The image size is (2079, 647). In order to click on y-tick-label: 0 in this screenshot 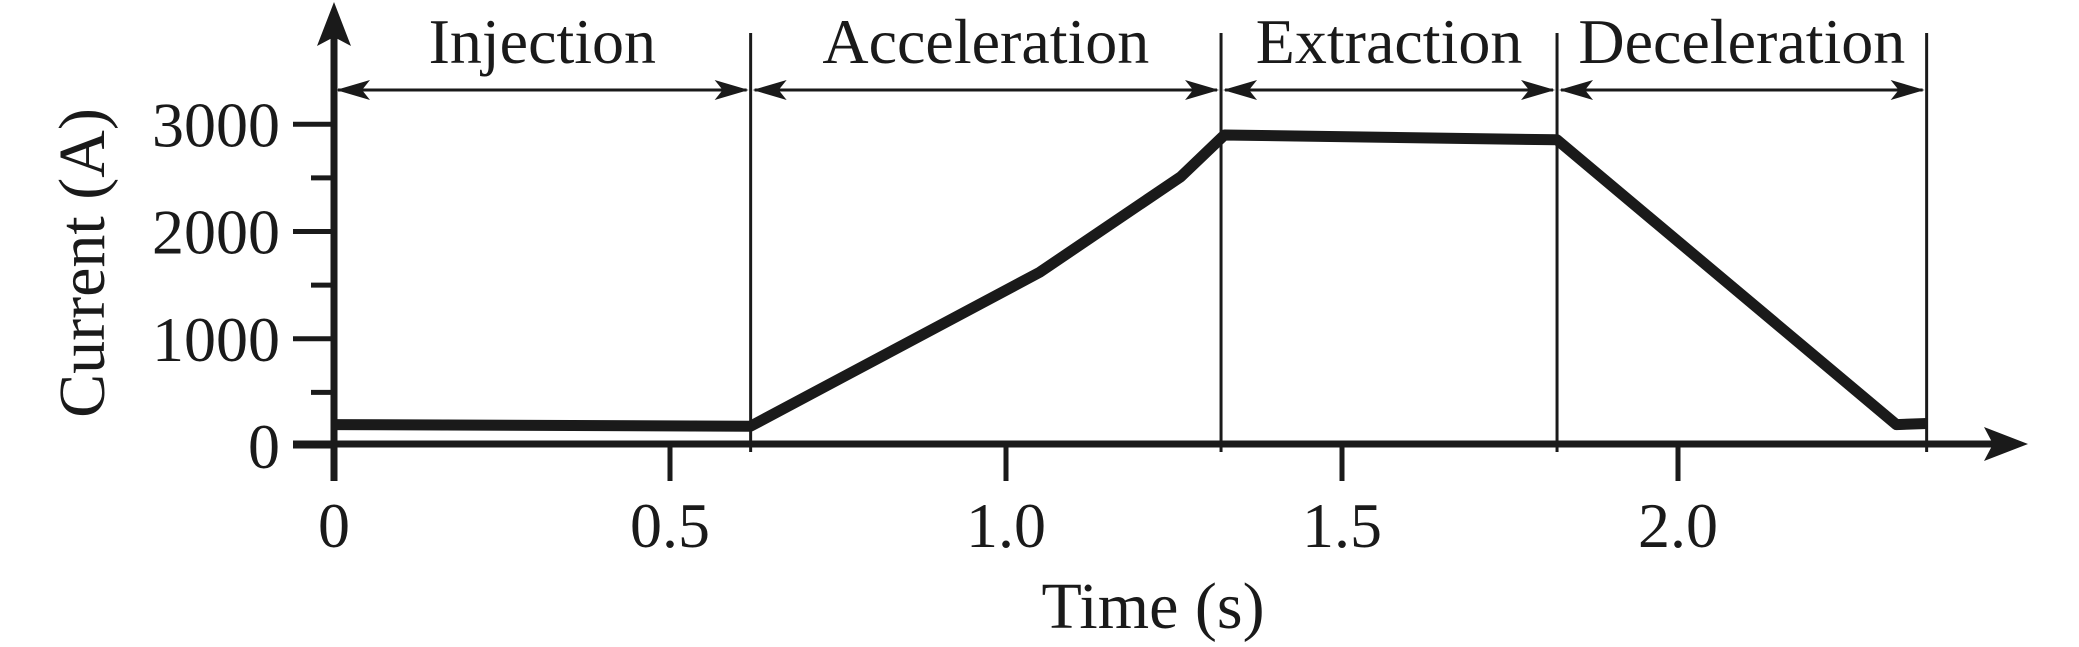, I will do `click(264, 446)`.